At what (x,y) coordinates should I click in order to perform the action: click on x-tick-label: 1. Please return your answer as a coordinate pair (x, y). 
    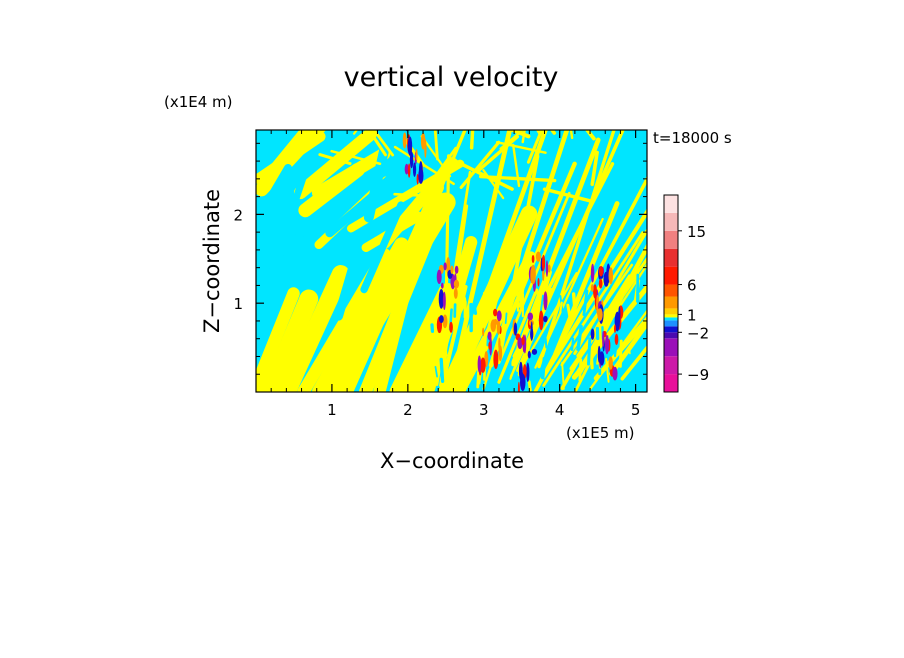
    Looking at the image, I should click on (332, 410).